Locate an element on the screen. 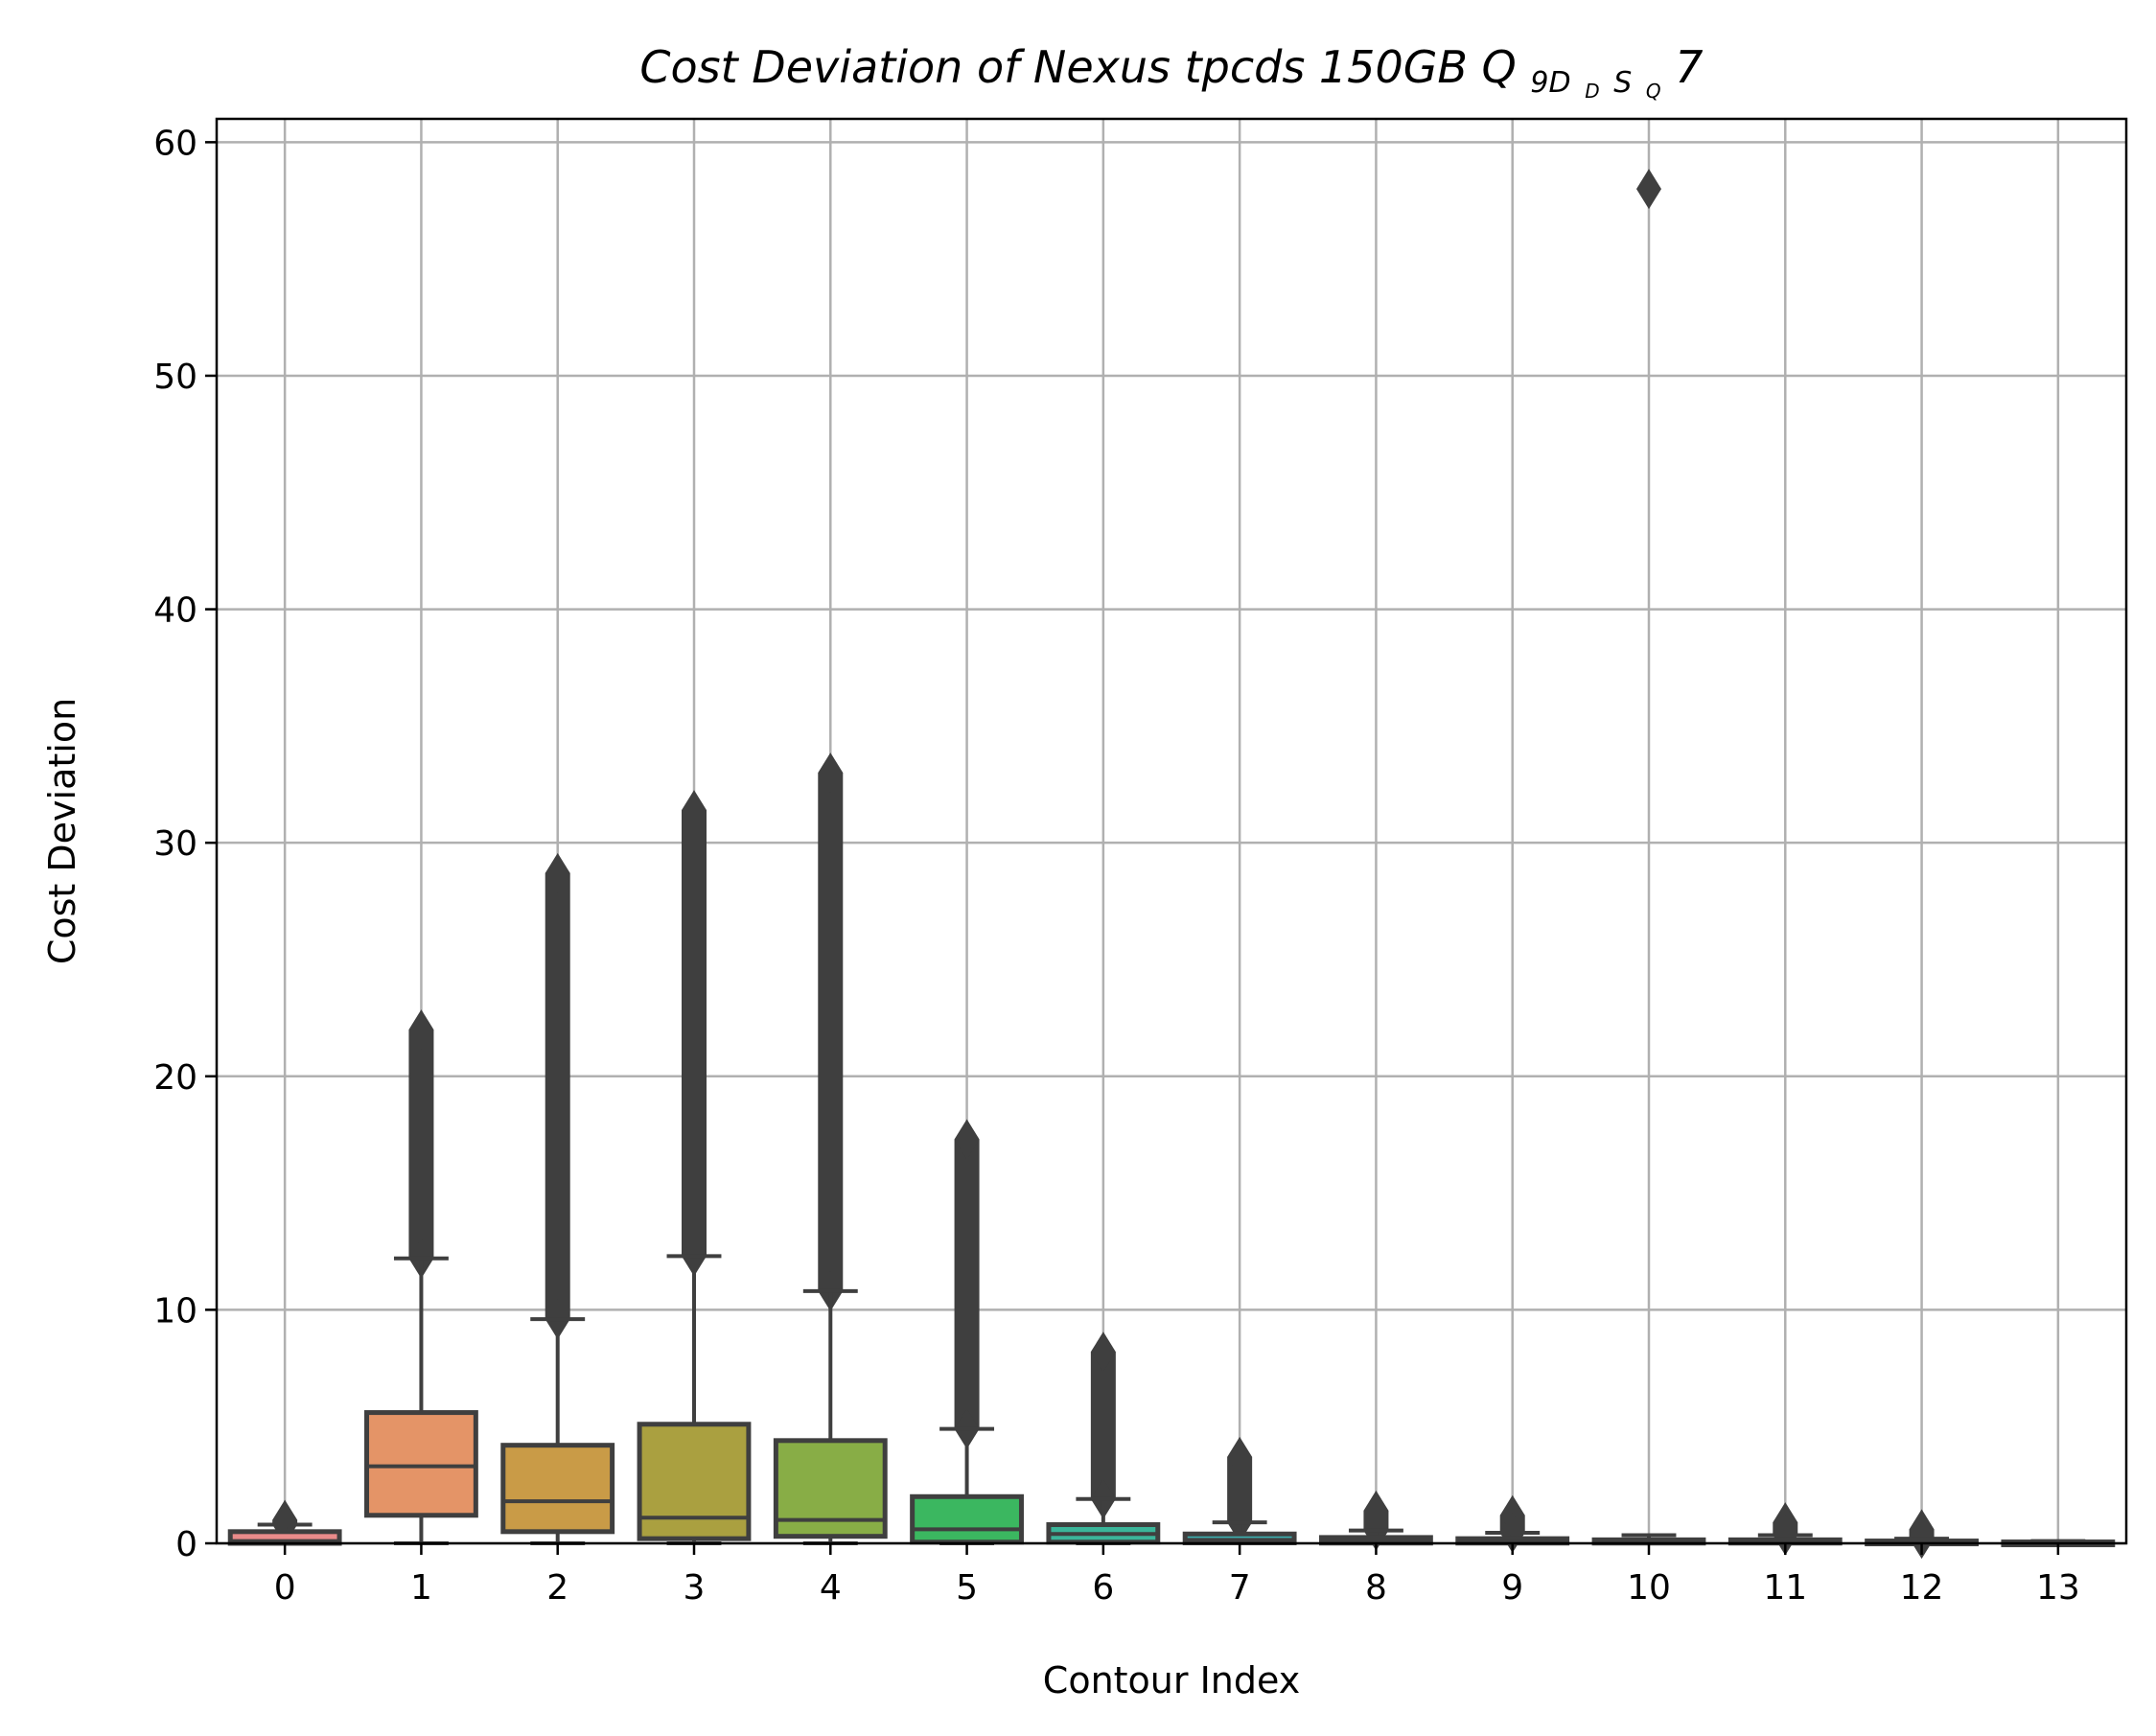  chart-title-main: Cost Deviation of Nexus tpcds 150GB is located at coordinates (1060, 67).